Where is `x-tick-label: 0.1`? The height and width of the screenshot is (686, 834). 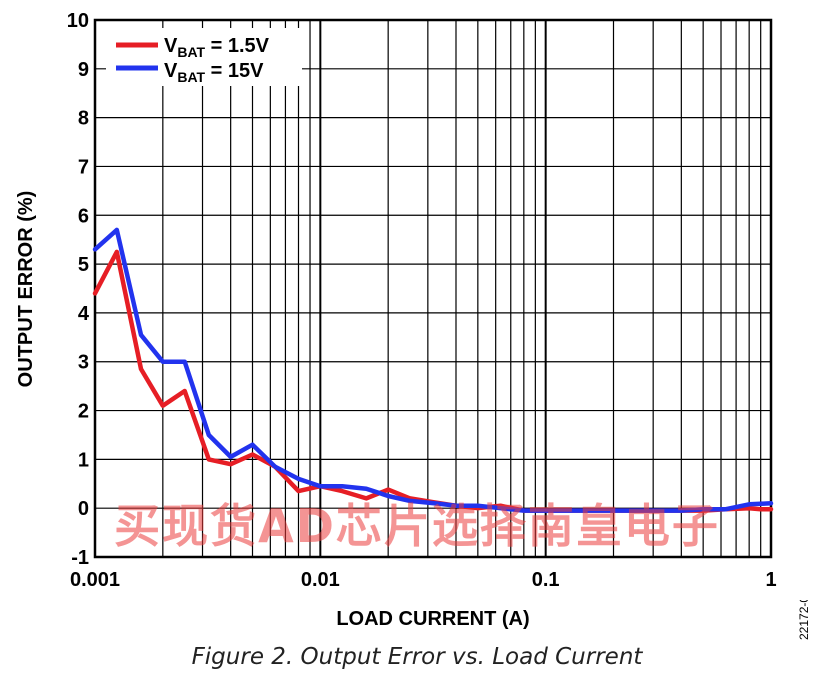
x-tick-label: 0.1 is located at coordinates (546, 580).